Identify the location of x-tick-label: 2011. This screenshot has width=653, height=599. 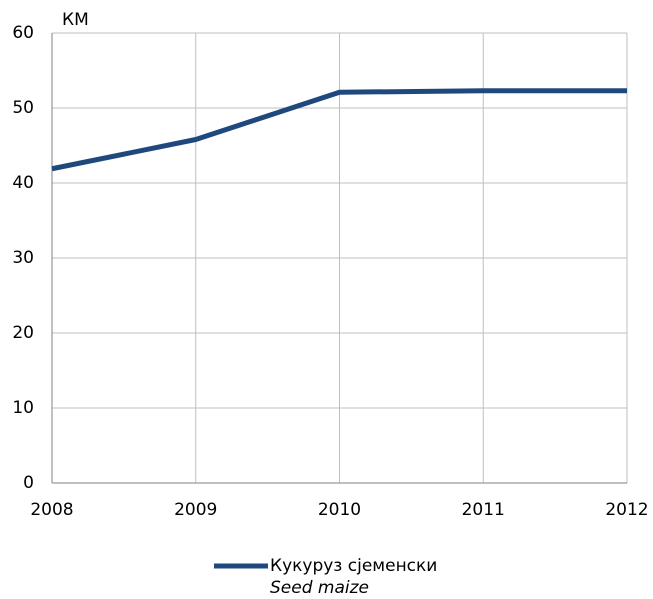
(483, 510).